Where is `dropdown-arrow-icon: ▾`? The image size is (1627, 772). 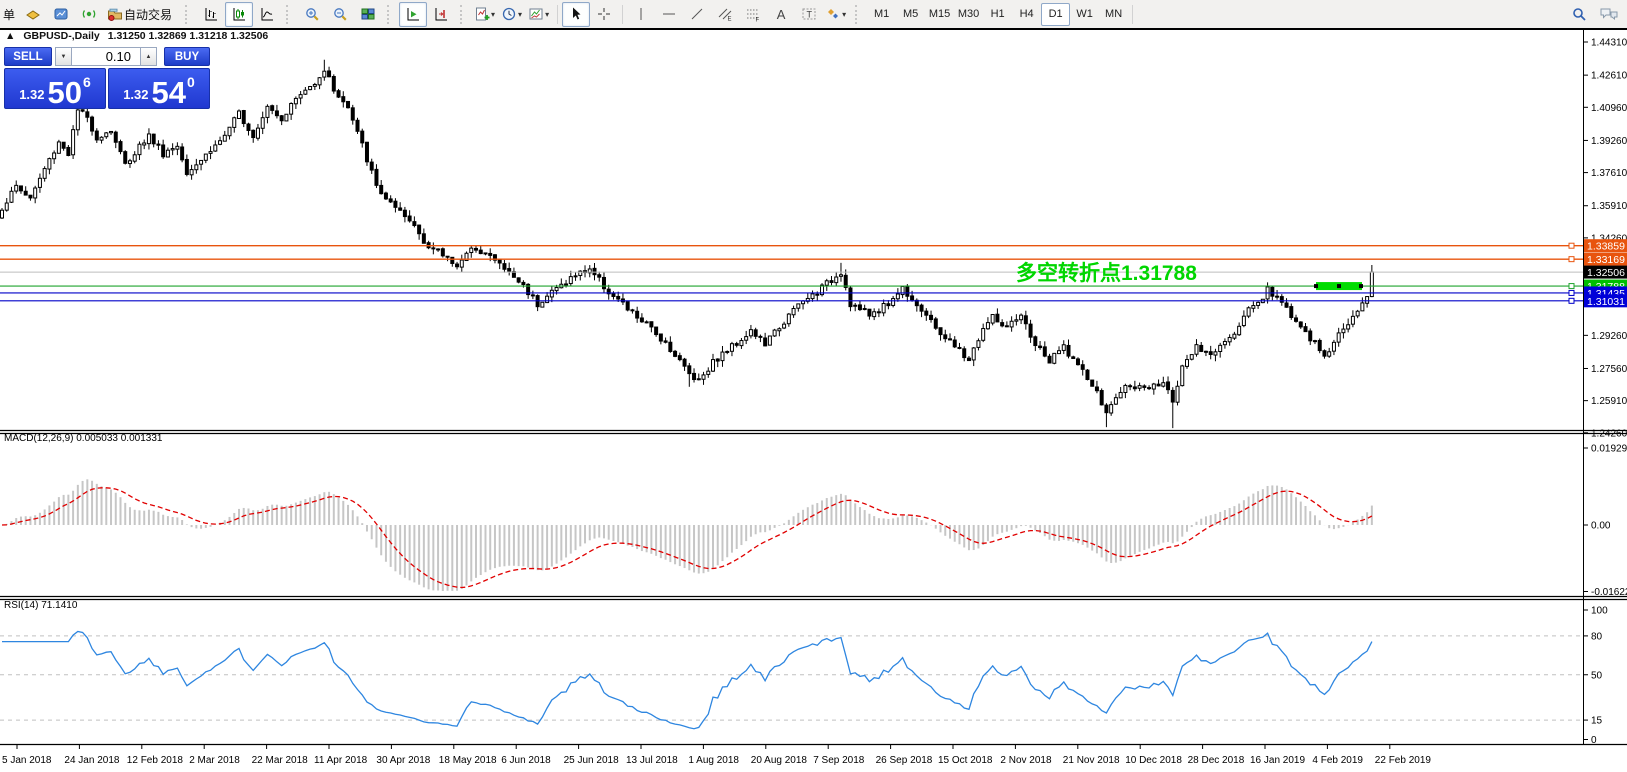 dropdown-arrow-icon: ▾ is located at coordinates (493, 14).